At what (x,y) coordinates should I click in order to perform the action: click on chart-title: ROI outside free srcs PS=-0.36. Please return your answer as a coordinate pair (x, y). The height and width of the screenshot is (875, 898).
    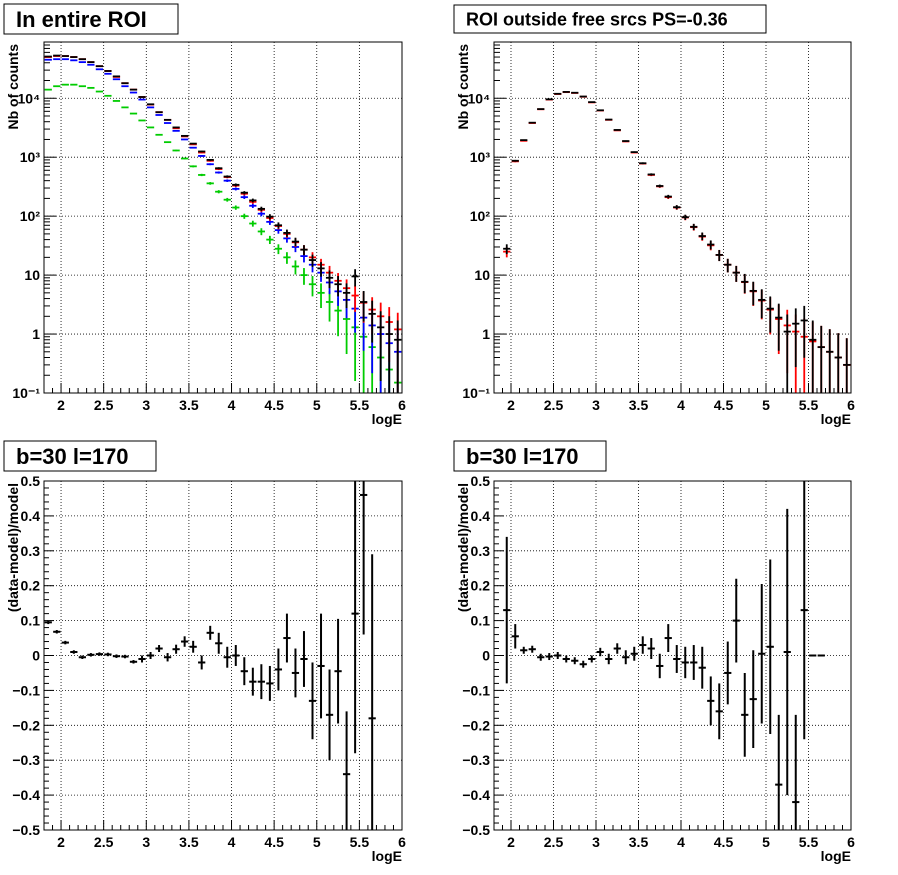
    Looking at the image, I should click on (597, 19).